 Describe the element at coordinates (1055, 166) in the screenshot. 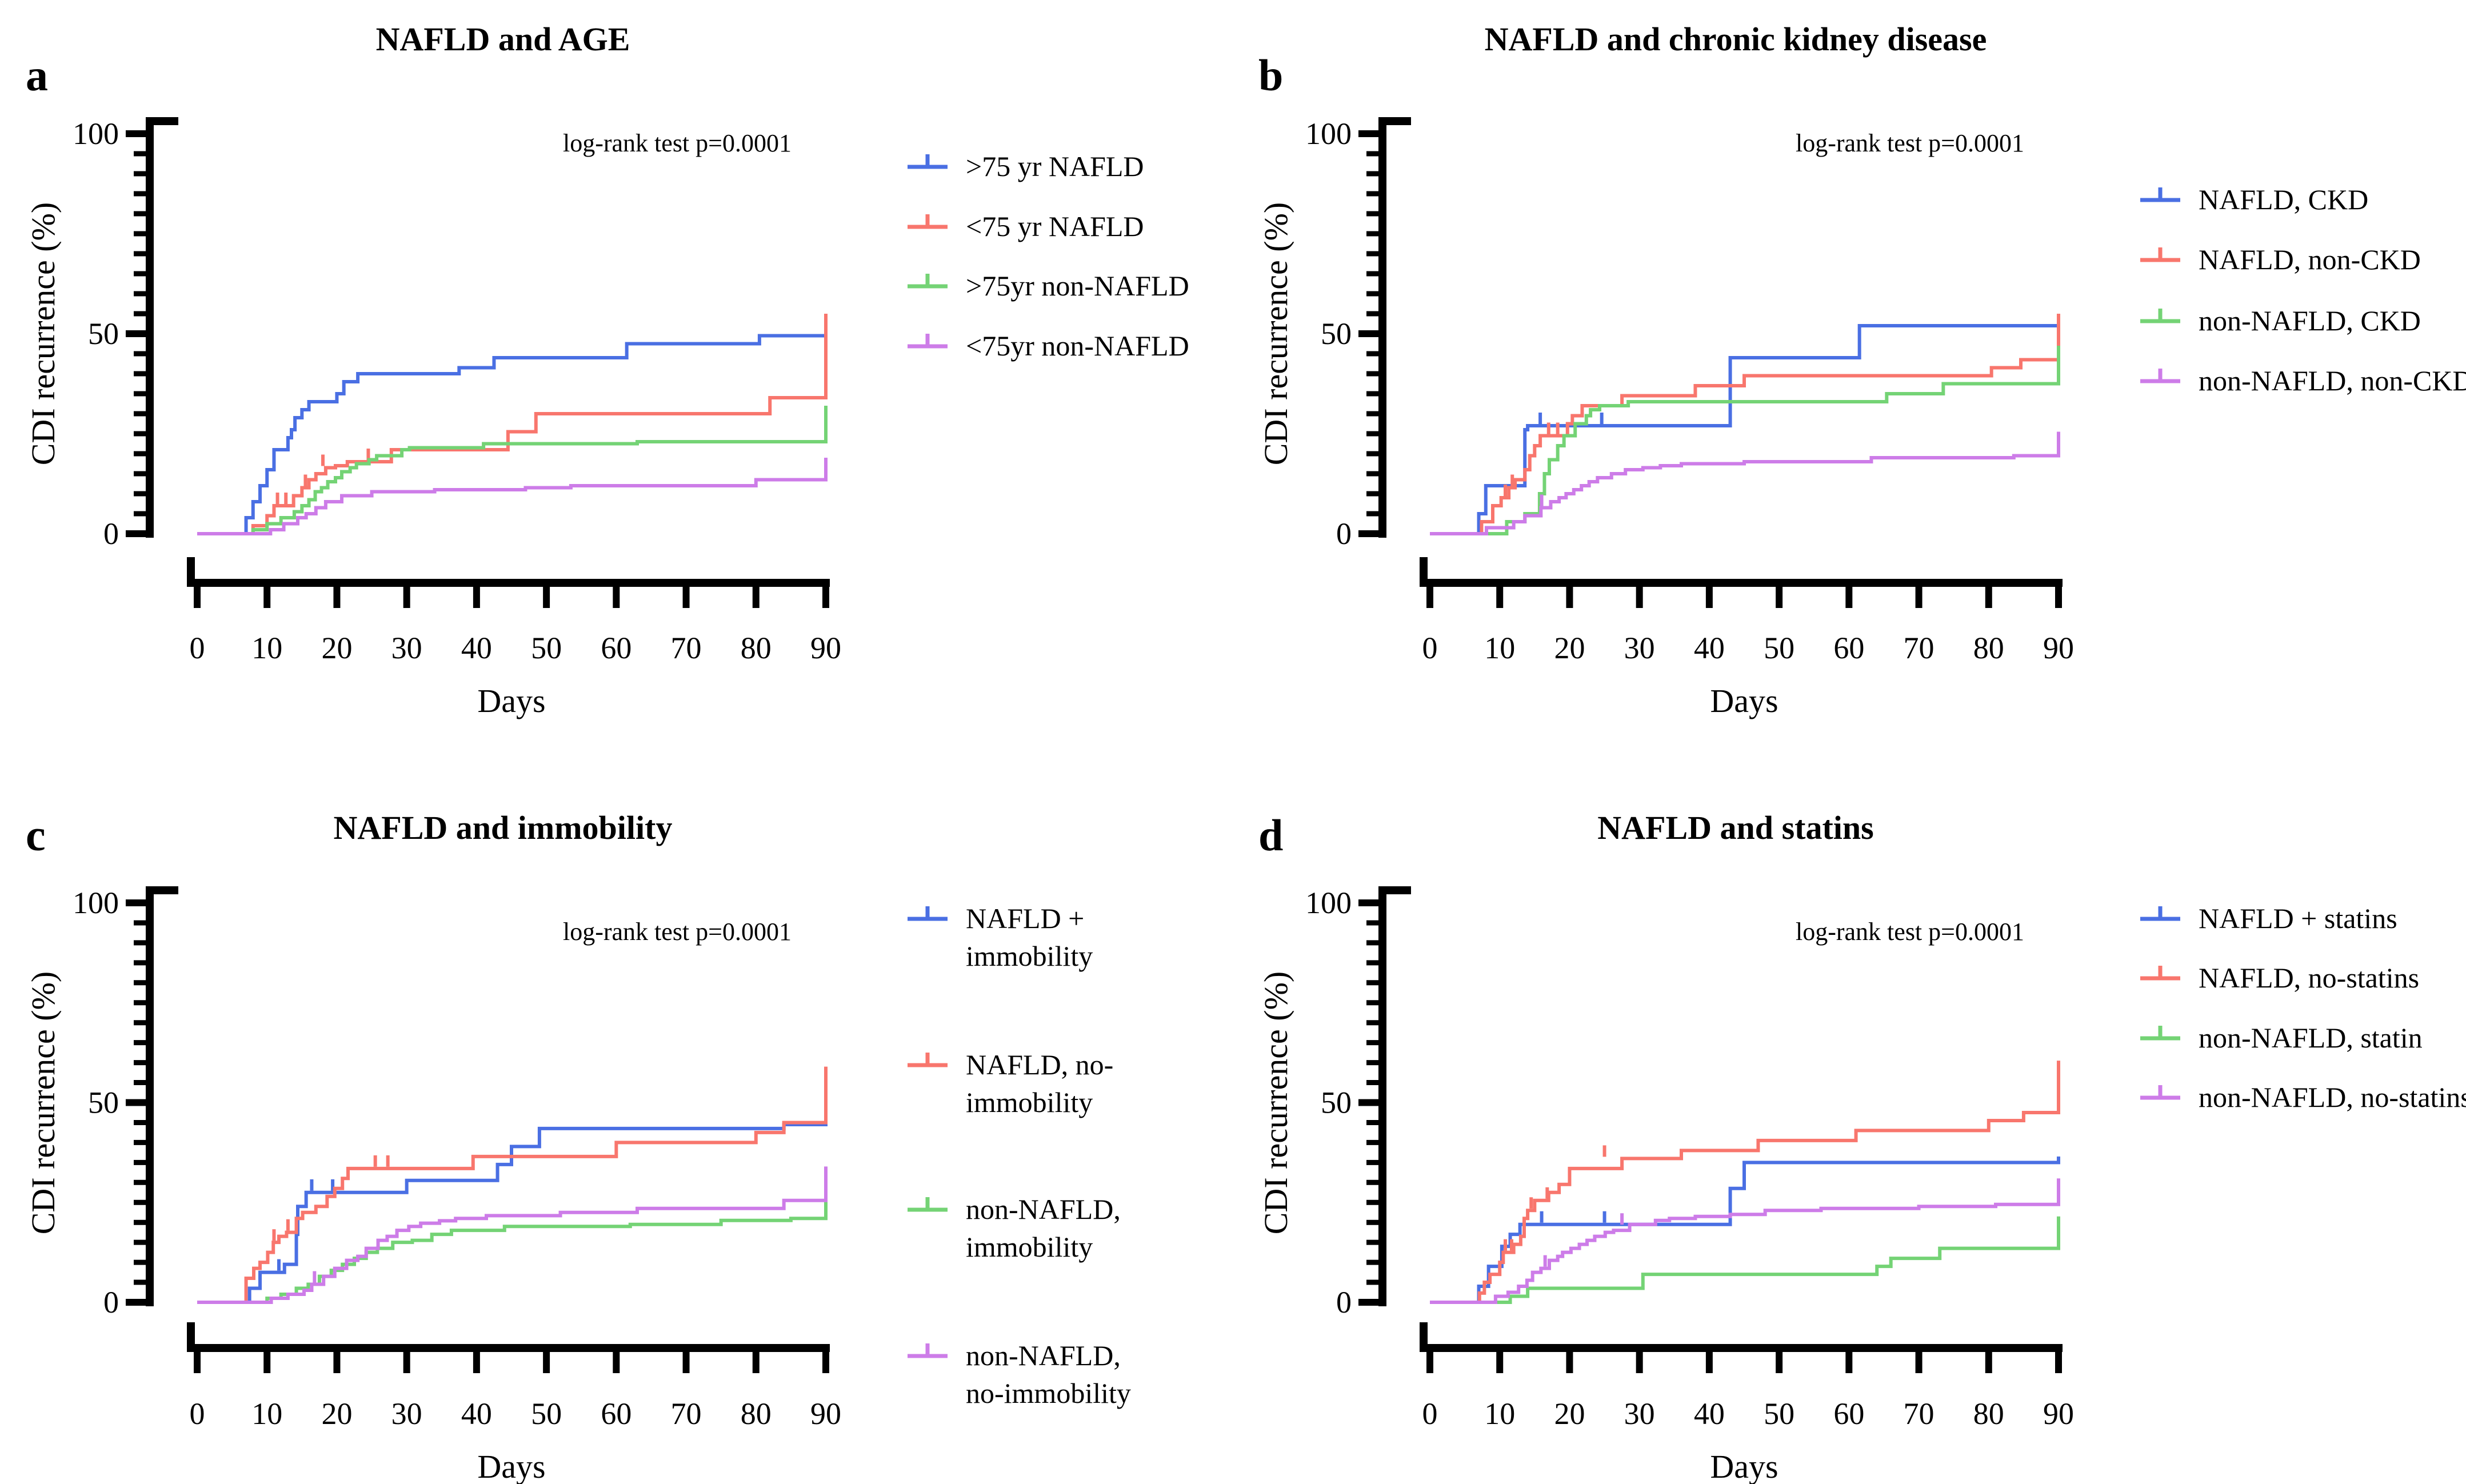

I see `legend-label: >75 yr NAFLD` at that location.